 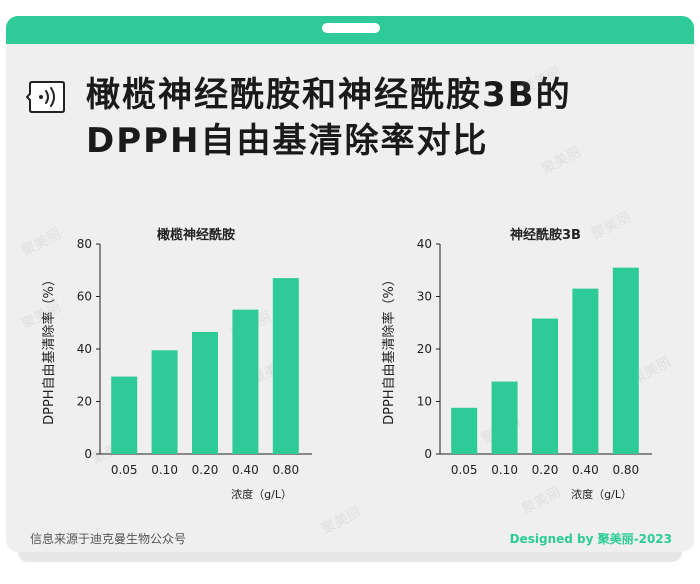 I want to click on title-line-1: 橄榄神经酰胺和神经酰胺3B的, so click(x=329, y=95).